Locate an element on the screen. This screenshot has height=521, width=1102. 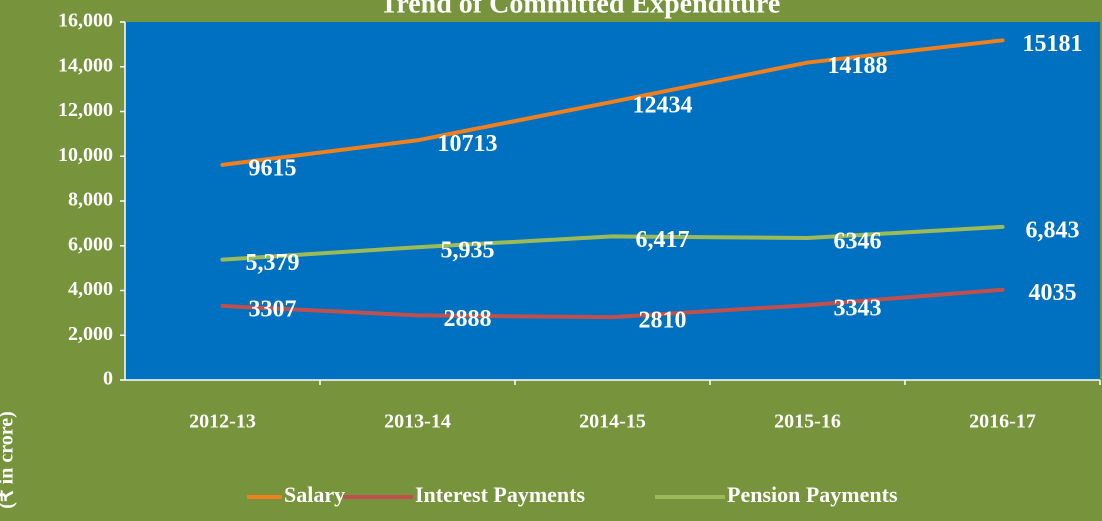
y-tick-label: 6,000 is located at coordinates (90, 244).